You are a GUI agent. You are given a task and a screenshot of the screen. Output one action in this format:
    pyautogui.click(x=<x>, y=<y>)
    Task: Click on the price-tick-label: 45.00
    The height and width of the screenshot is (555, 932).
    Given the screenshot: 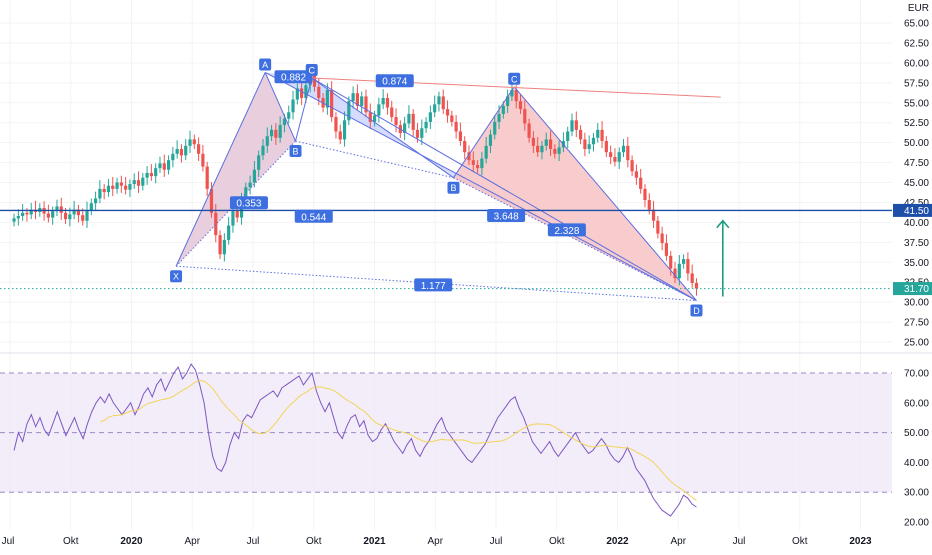 What is the action you would take?
    pyautogui.click(x=916, y=183)
    